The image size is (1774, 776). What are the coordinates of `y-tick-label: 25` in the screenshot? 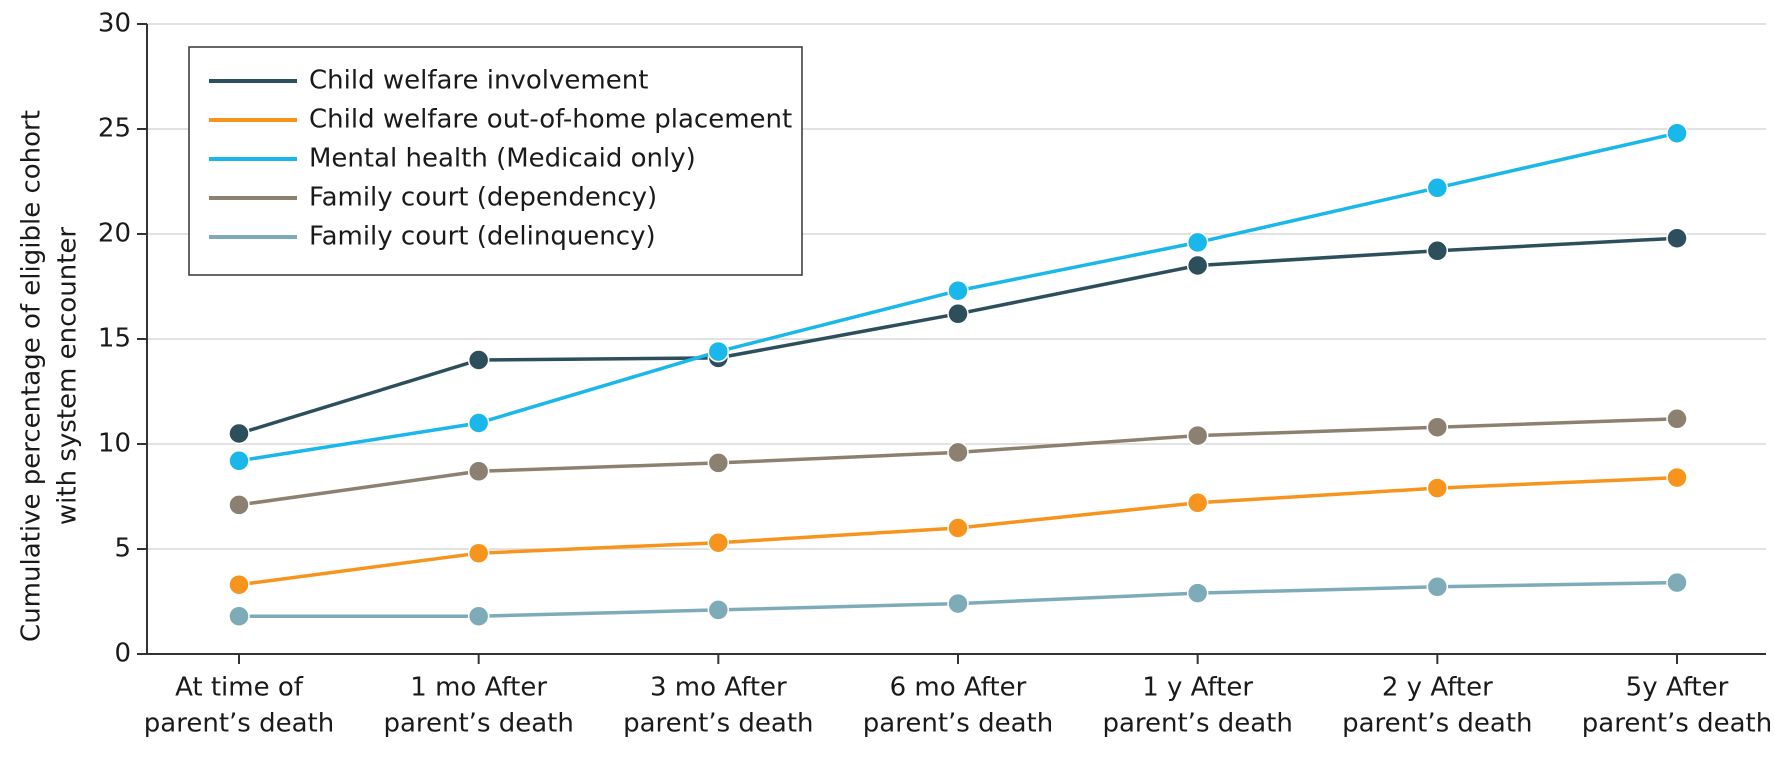 It's located at (114, 129).